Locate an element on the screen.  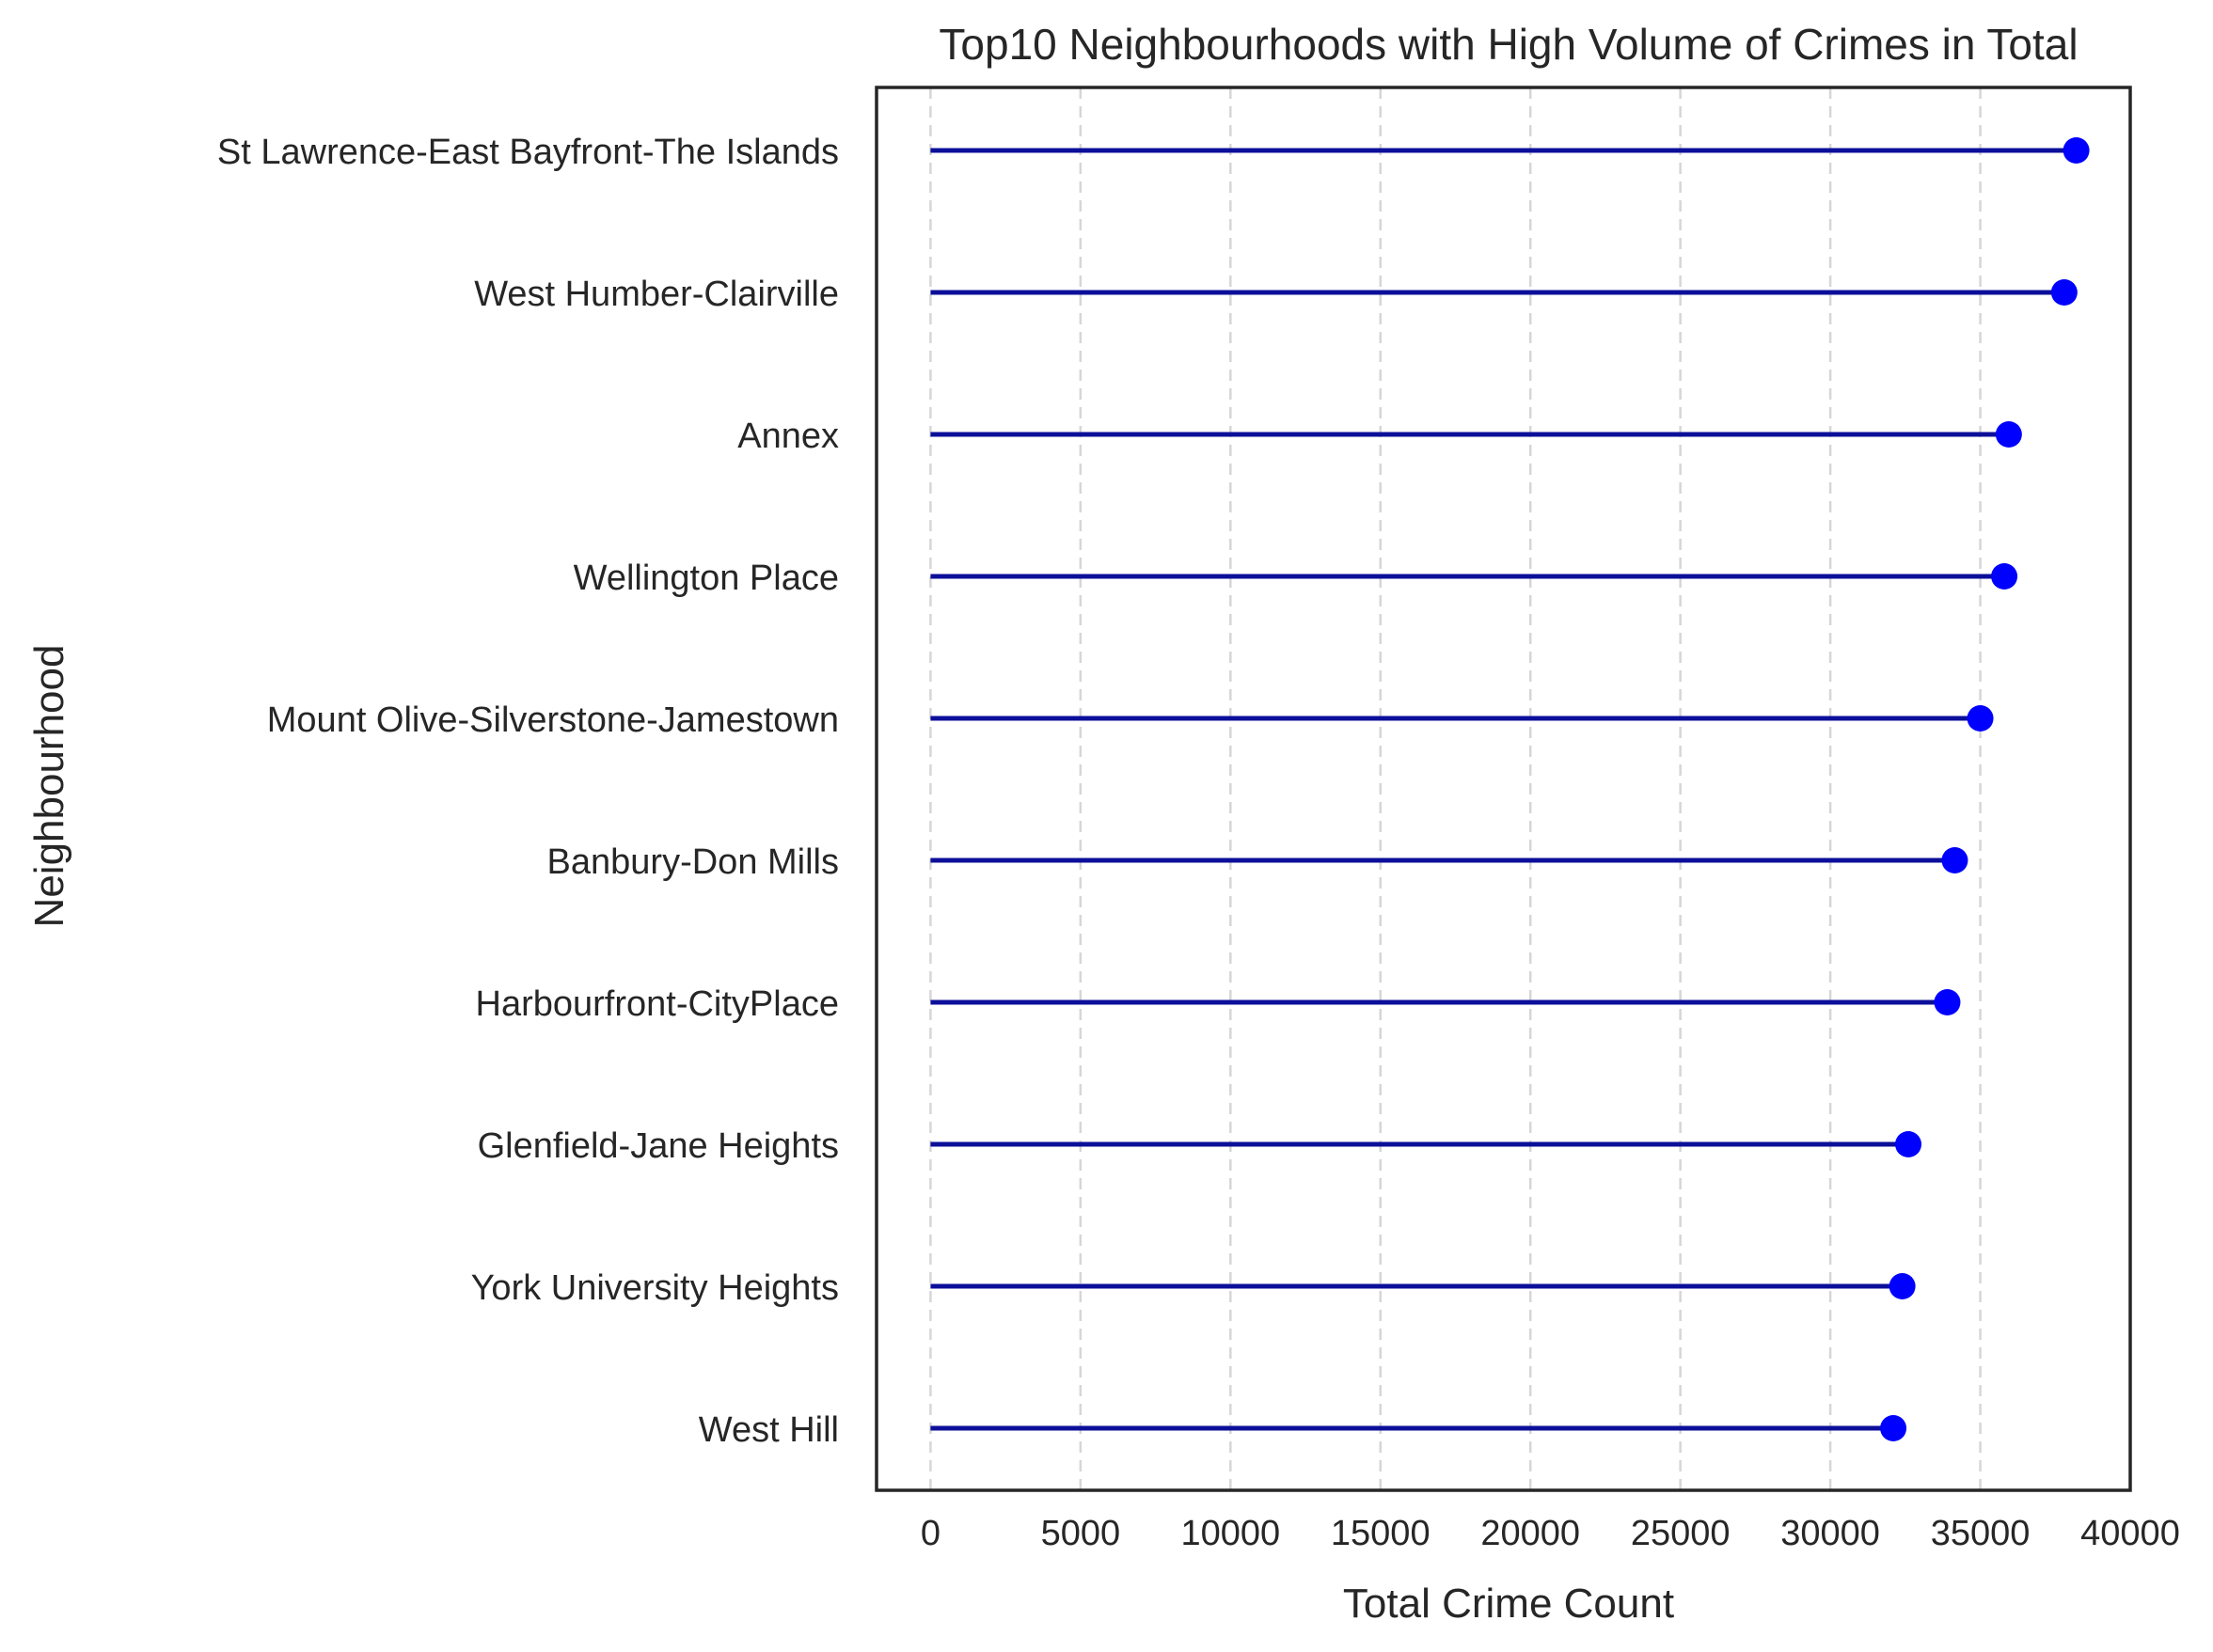
y-tick-label: St Lawrence-East Bayfront-The Islands is located at coordinates (528, 152).